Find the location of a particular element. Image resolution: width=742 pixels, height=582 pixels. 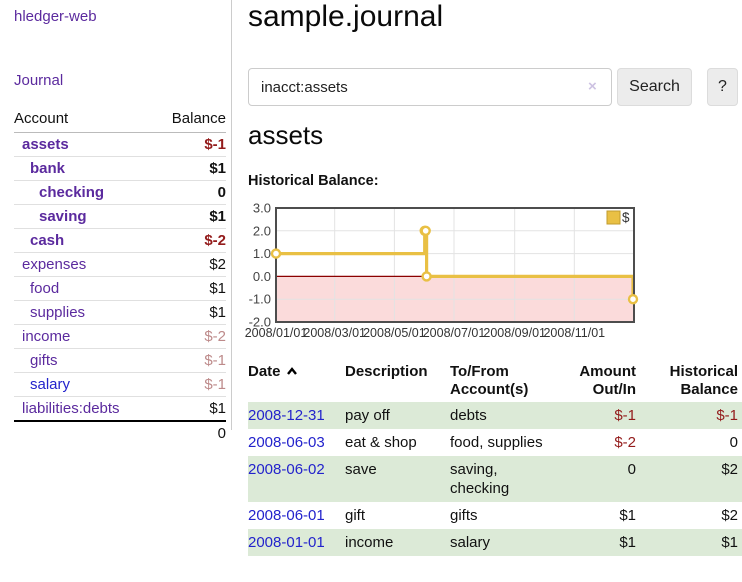

sidebar-account-link: expenses is located at coordinates (54, 264).